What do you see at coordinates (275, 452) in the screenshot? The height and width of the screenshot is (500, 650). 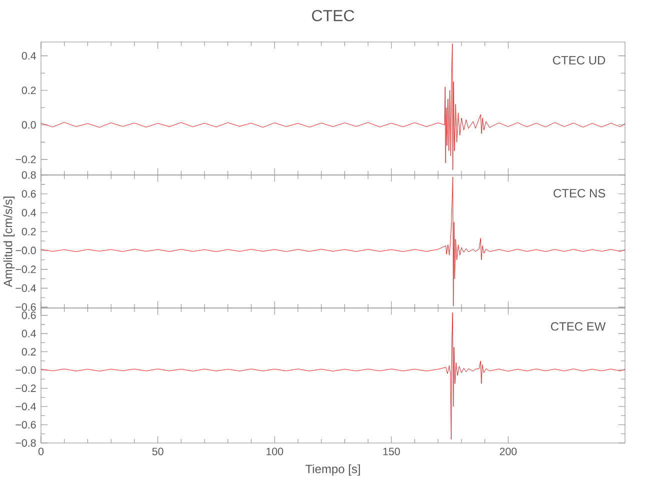 I see `x-tick-label: 100` at bounding box center [275, 452].